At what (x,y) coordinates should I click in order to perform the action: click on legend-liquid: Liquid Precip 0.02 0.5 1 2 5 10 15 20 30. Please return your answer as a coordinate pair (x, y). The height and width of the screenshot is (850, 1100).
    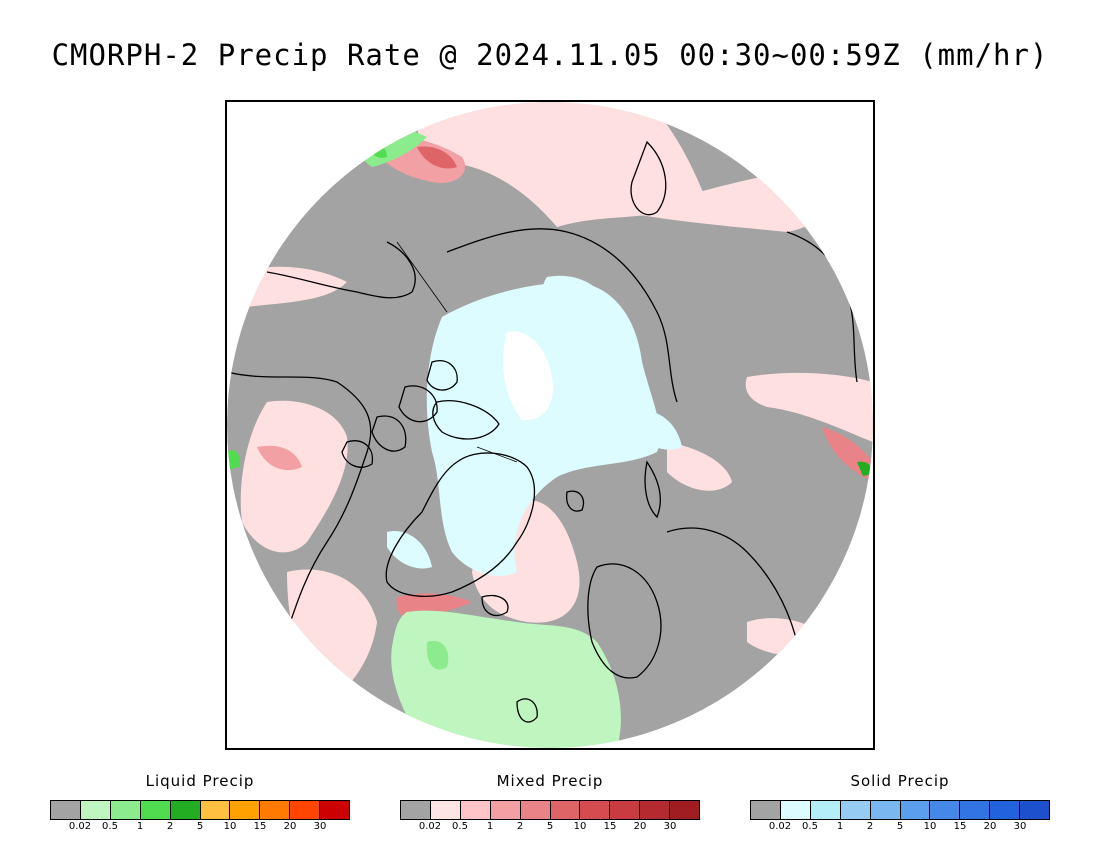
    Looking at the image, I should click on (200, 803).